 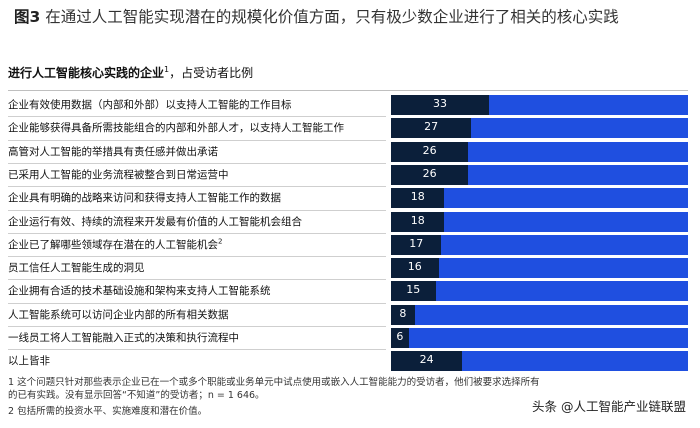 What do you see at coordinates (348, 105) in the screenshot?
I see `bar-row: 企业有效使用数据（内部和外部）以支持人工智能的工作目标 33` at bounding box center [348, 105].